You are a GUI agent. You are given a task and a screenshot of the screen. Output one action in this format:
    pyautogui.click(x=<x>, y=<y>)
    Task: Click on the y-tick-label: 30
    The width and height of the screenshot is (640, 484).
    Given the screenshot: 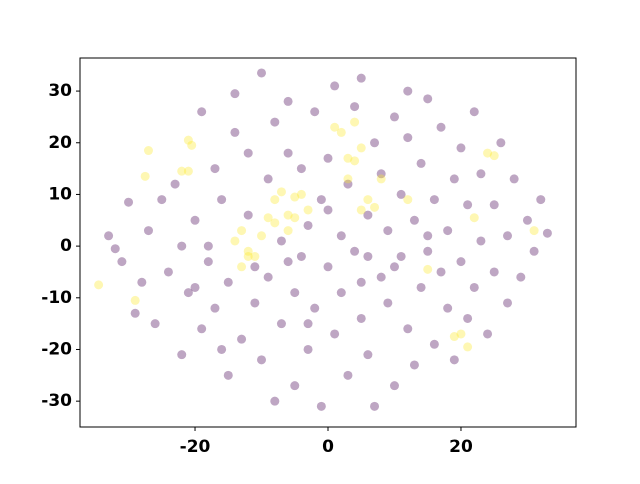 What is the action you would take?
    pyautogui.click(x=60, y=91)
    